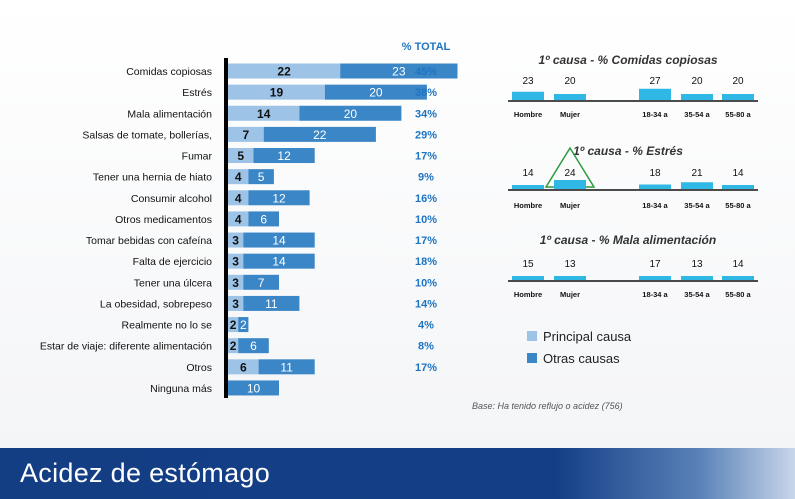  Describe the element at coordinates (397, 473) in the screenshot. I see `title-banner: Acidez de estómago` at that location.